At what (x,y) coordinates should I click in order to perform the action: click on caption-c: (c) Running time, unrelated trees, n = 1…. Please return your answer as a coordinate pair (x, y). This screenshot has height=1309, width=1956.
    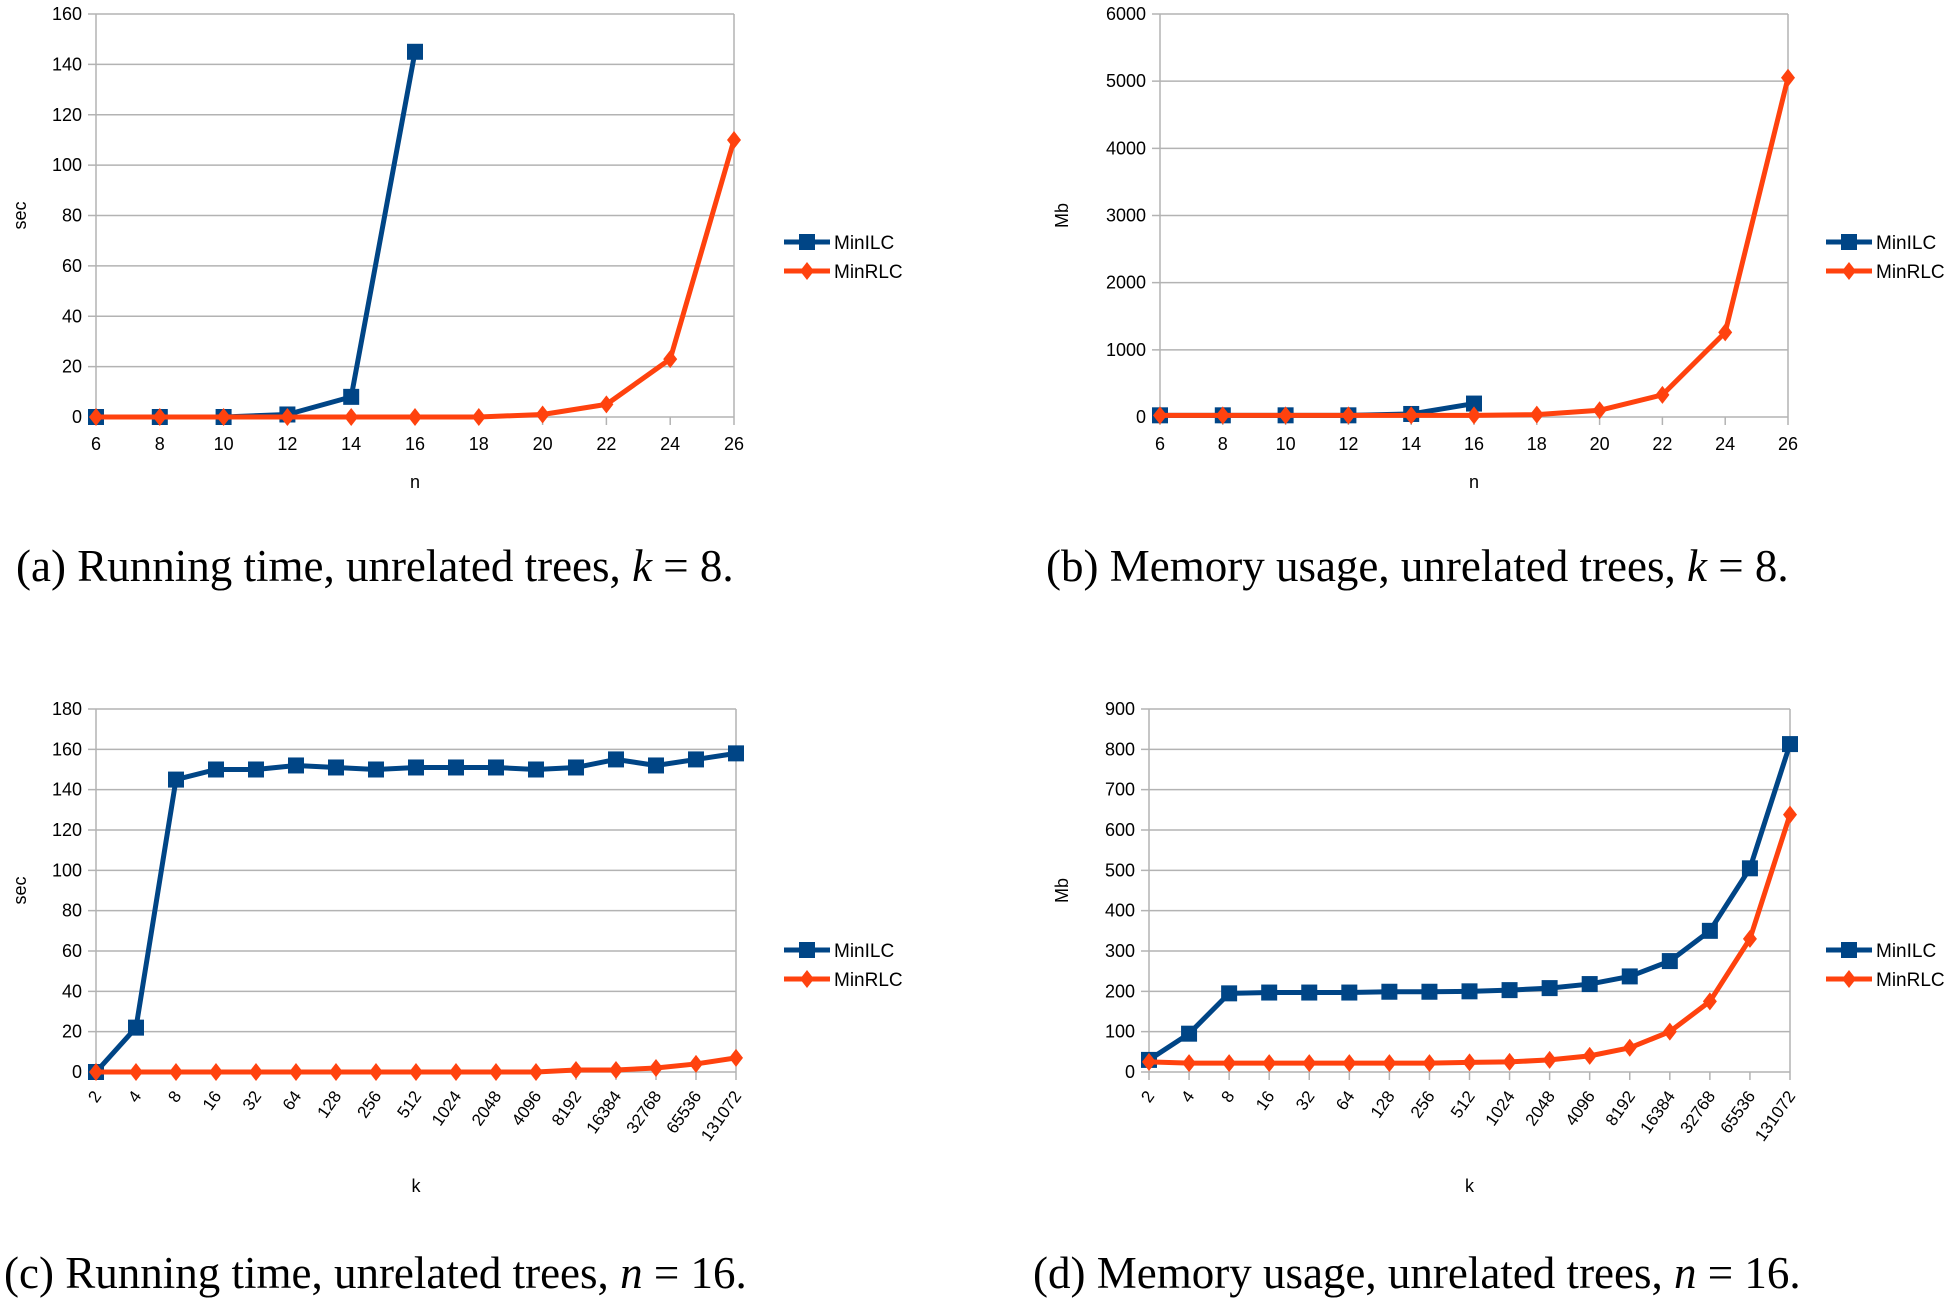
    Looking at the image, I should click on (375, 1273).